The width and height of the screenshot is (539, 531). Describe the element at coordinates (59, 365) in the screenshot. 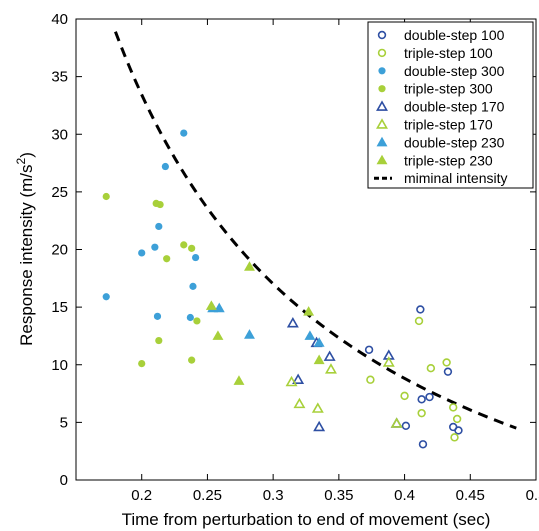

I see `y-tick-label: 10` at that location.